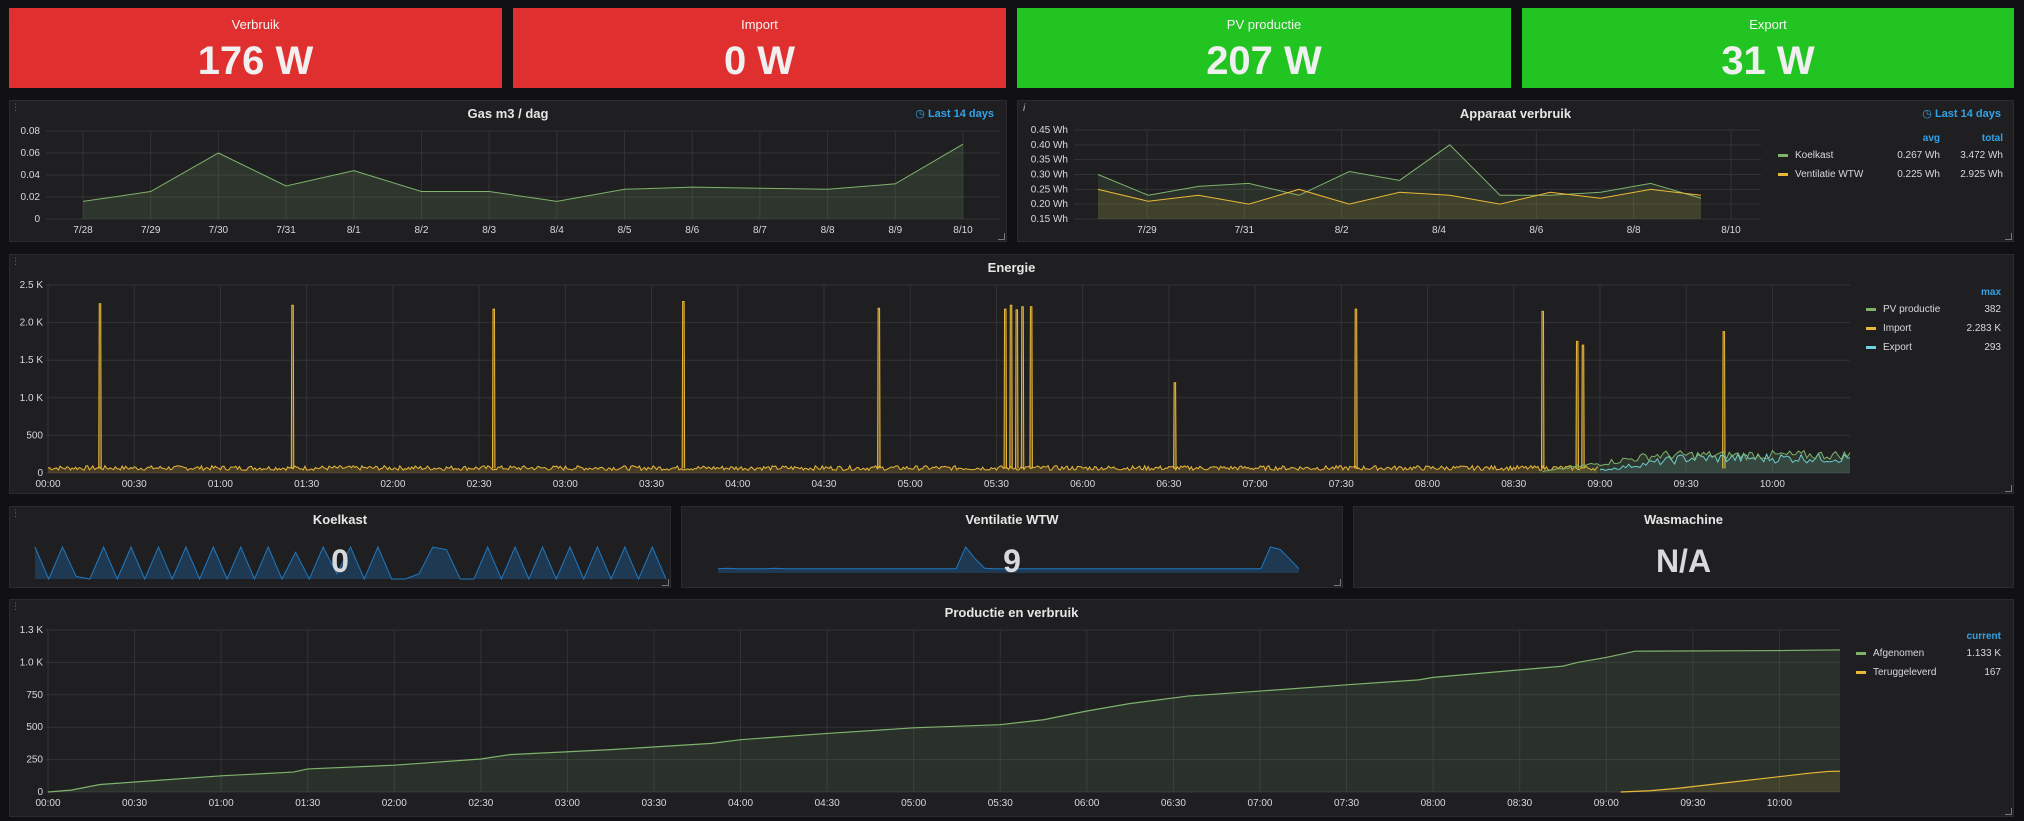 This screenshot has width=2024, height=821. What do you see at coordinates (823, 484) in the screenshot?
I see `x-tick-label: 04:30` at bounding box center [823, 484].